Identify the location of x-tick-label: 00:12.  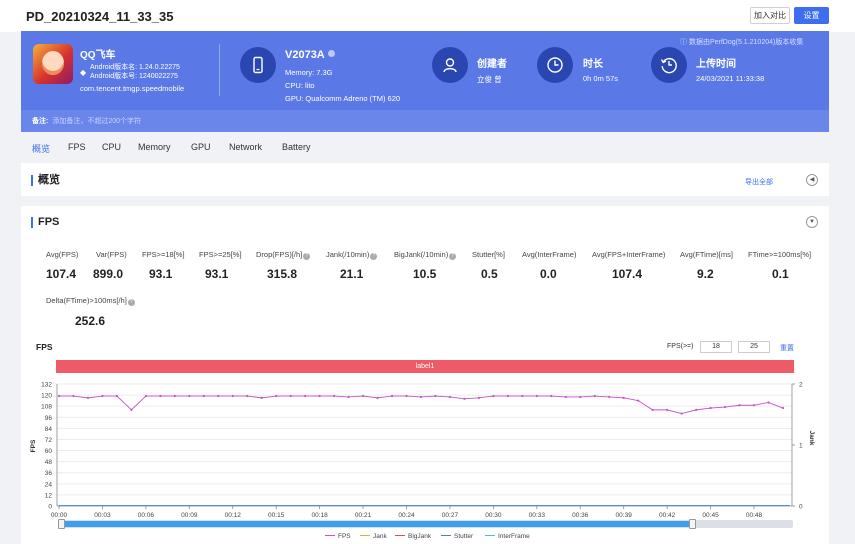
(233, 515).